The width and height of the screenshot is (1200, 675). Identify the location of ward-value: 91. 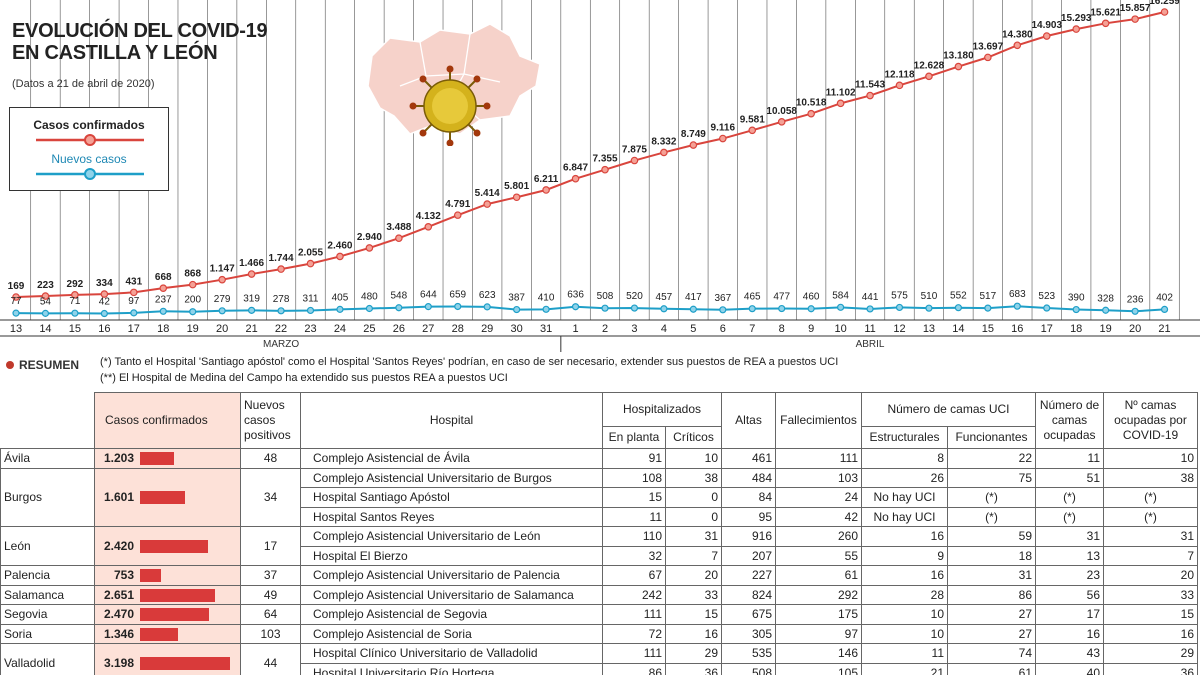
(634, 458).